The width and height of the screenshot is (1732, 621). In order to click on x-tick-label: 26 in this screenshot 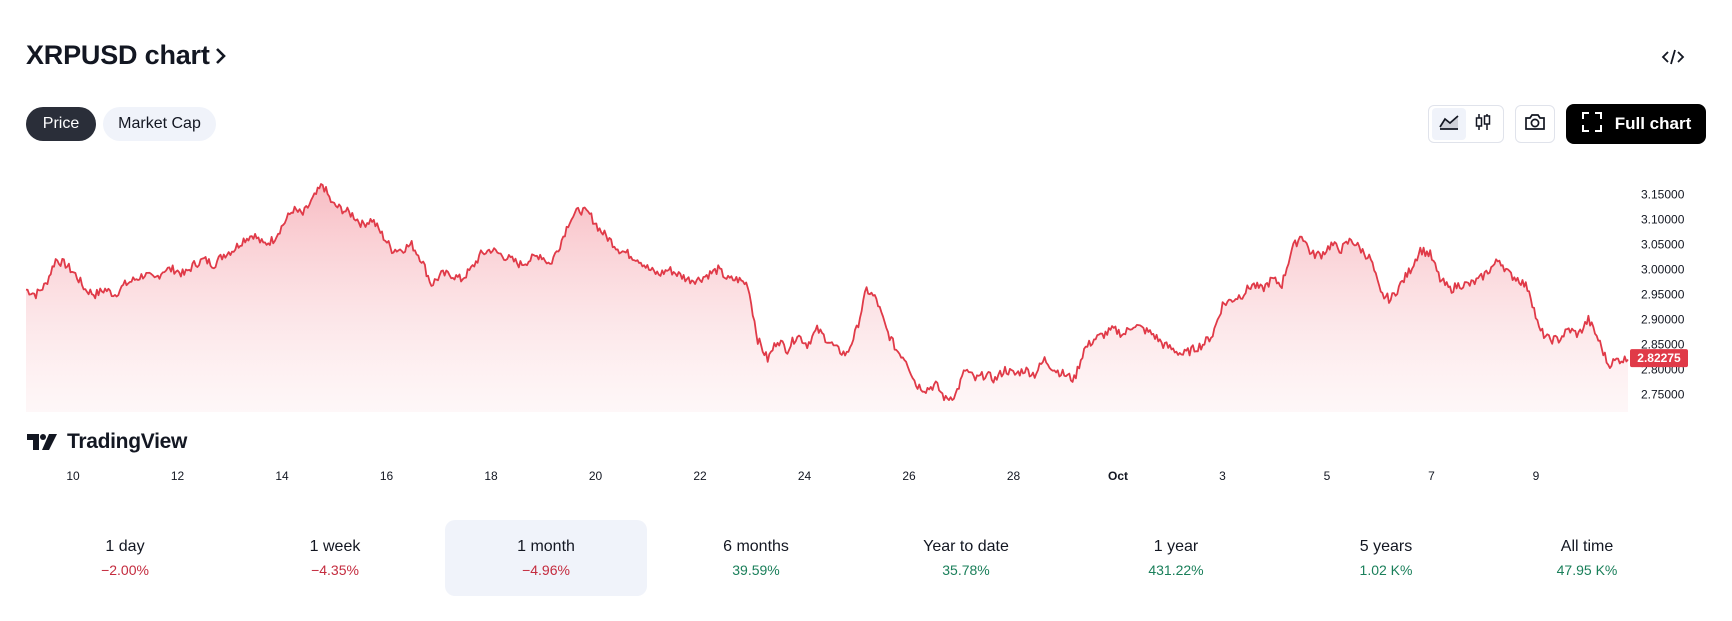, I will do `click(909, 476)`.